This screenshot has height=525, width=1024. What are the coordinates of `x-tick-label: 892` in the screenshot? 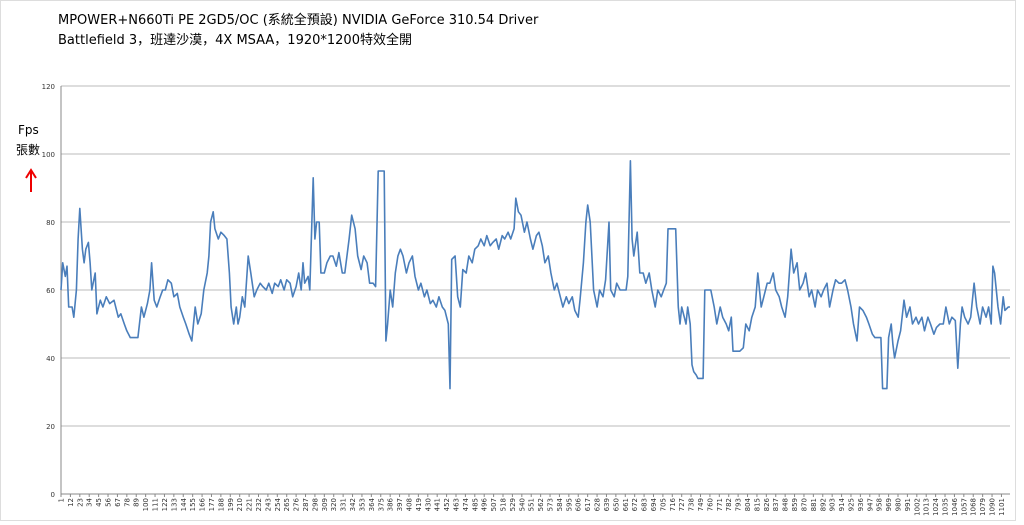 It's located at (823, 504).